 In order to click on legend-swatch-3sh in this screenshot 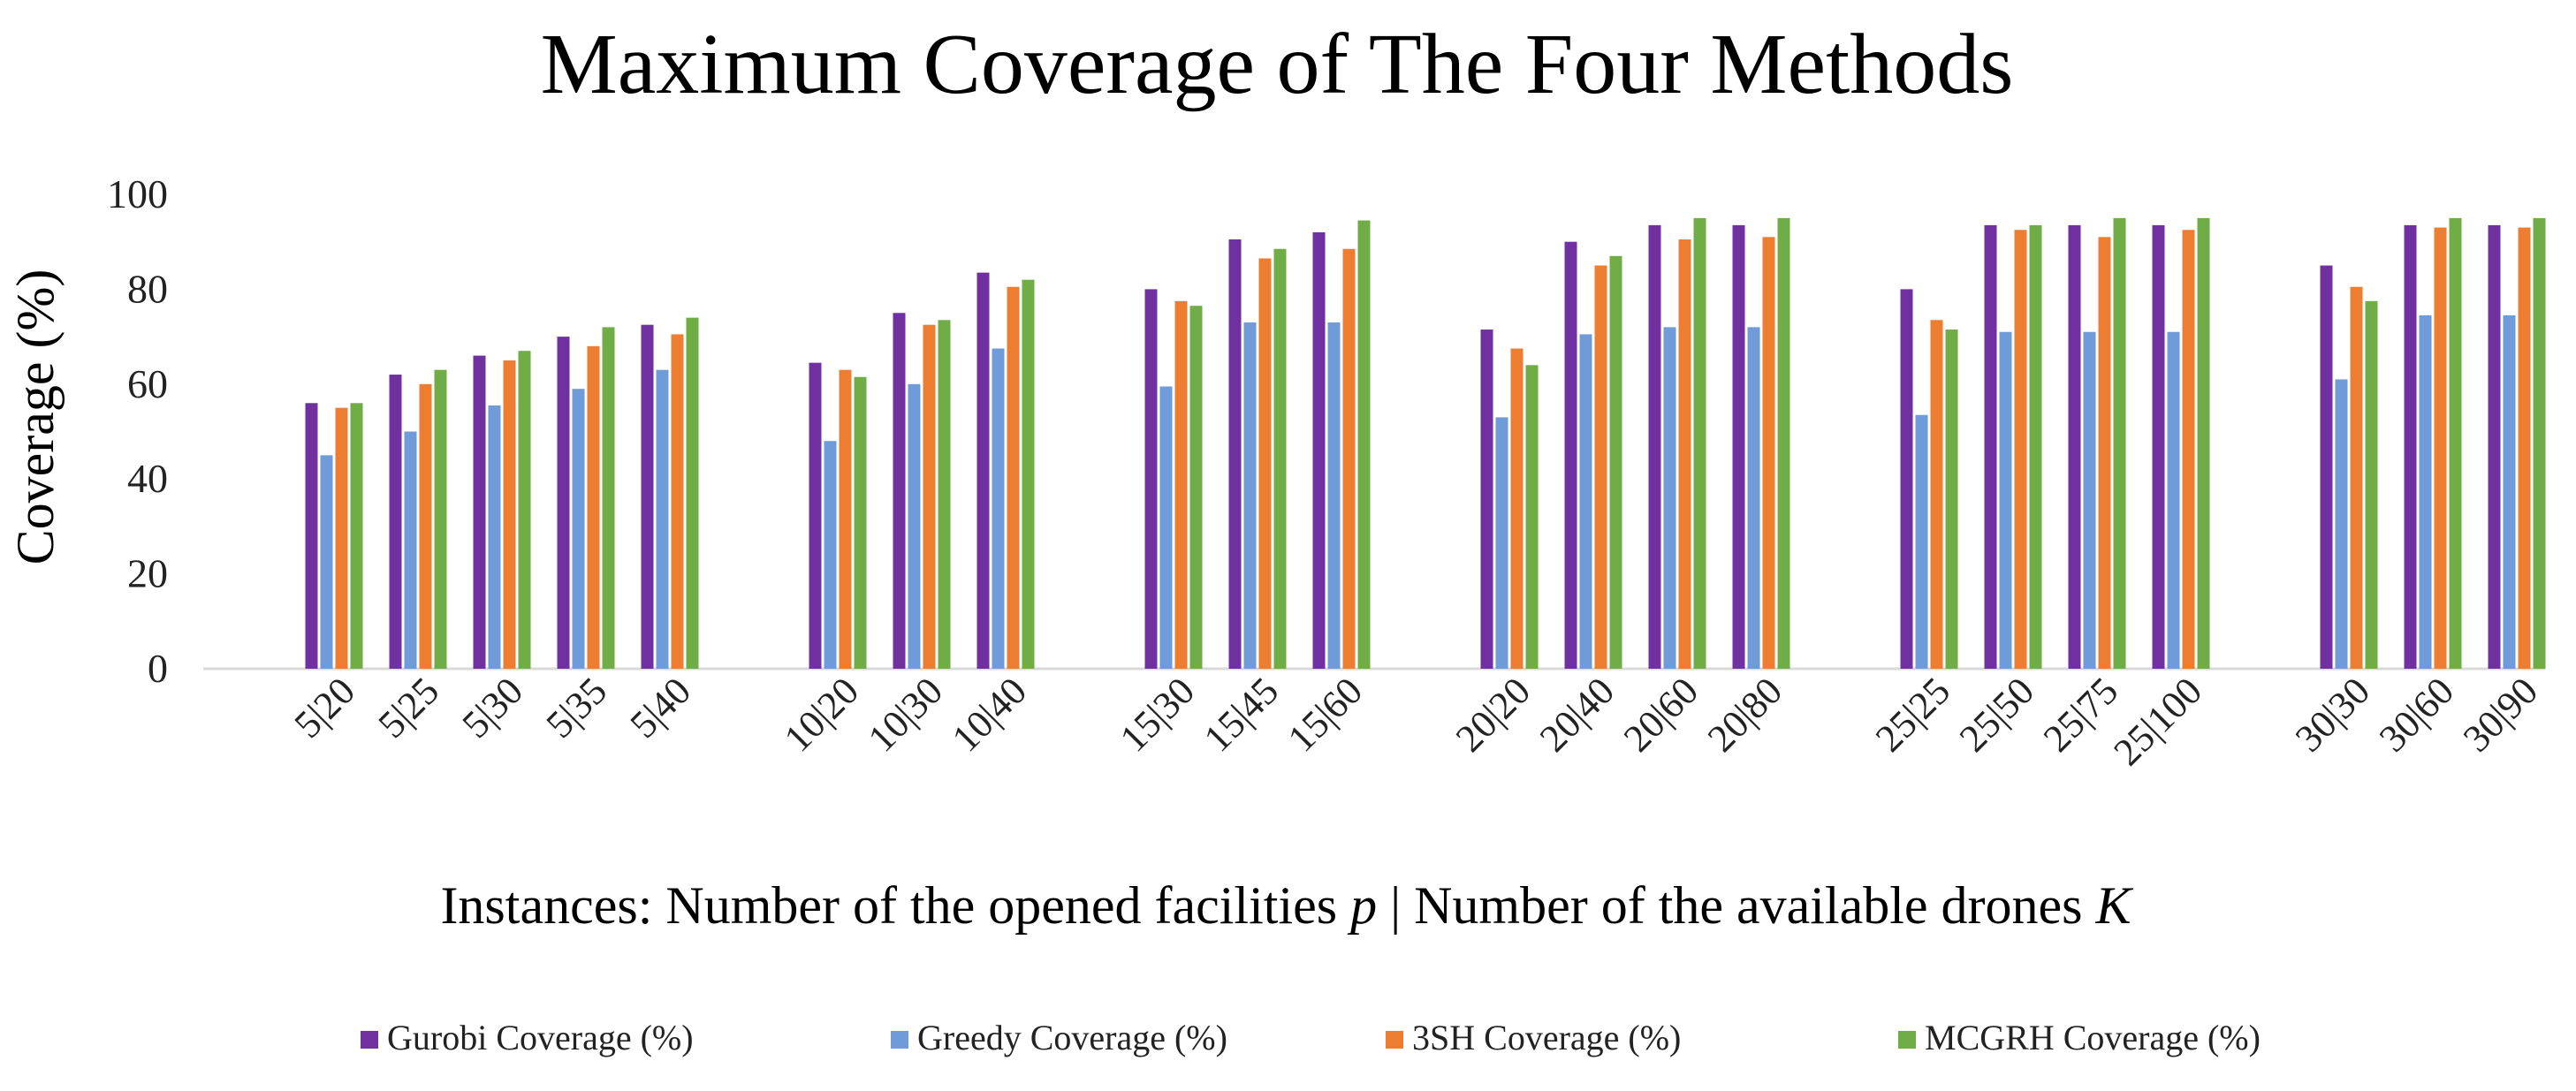, I will do `click(1394, 1040)`.